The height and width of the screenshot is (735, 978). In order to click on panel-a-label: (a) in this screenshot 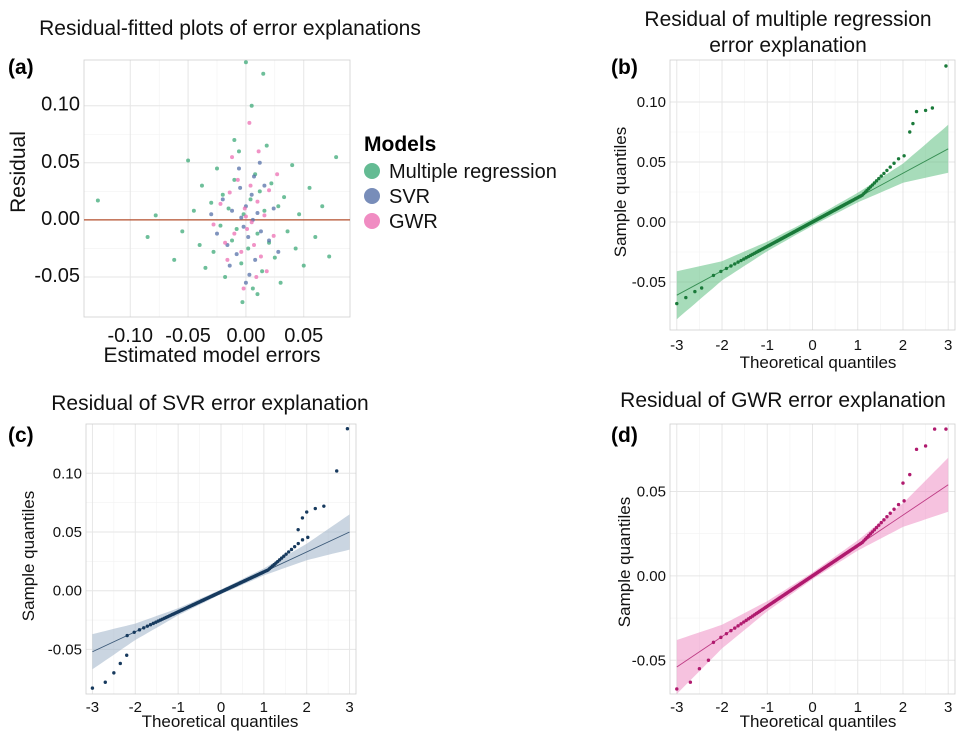, I will do `click(21, 67)`.